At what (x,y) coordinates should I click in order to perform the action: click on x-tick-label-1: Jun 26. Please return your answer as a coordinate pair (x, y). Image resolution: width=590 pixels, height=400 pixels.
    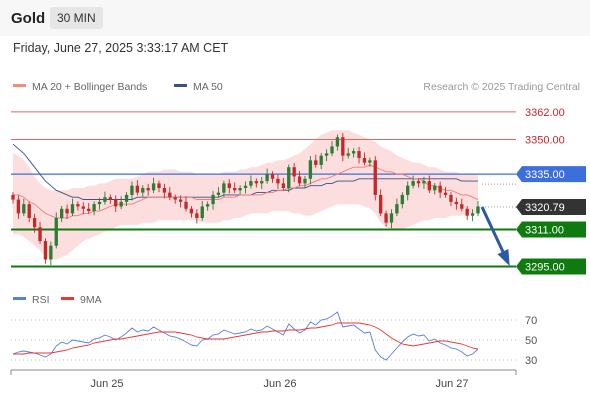
    Looking at the image, I should click on (279, 384).